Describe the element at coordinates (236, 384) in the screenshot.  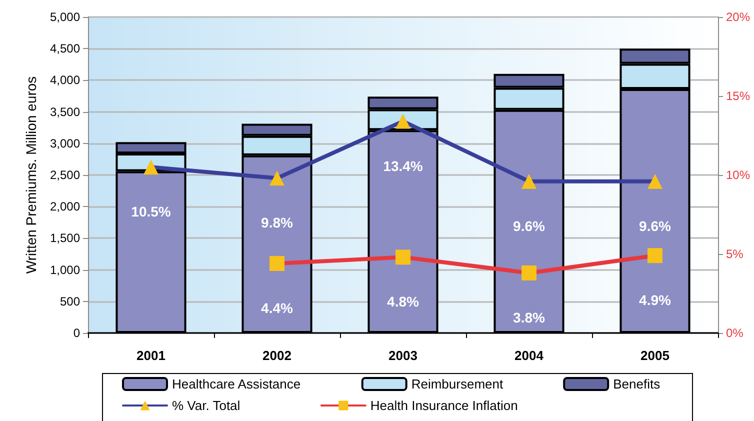
I see `legend-label: Healthcare Assistance` at that location.